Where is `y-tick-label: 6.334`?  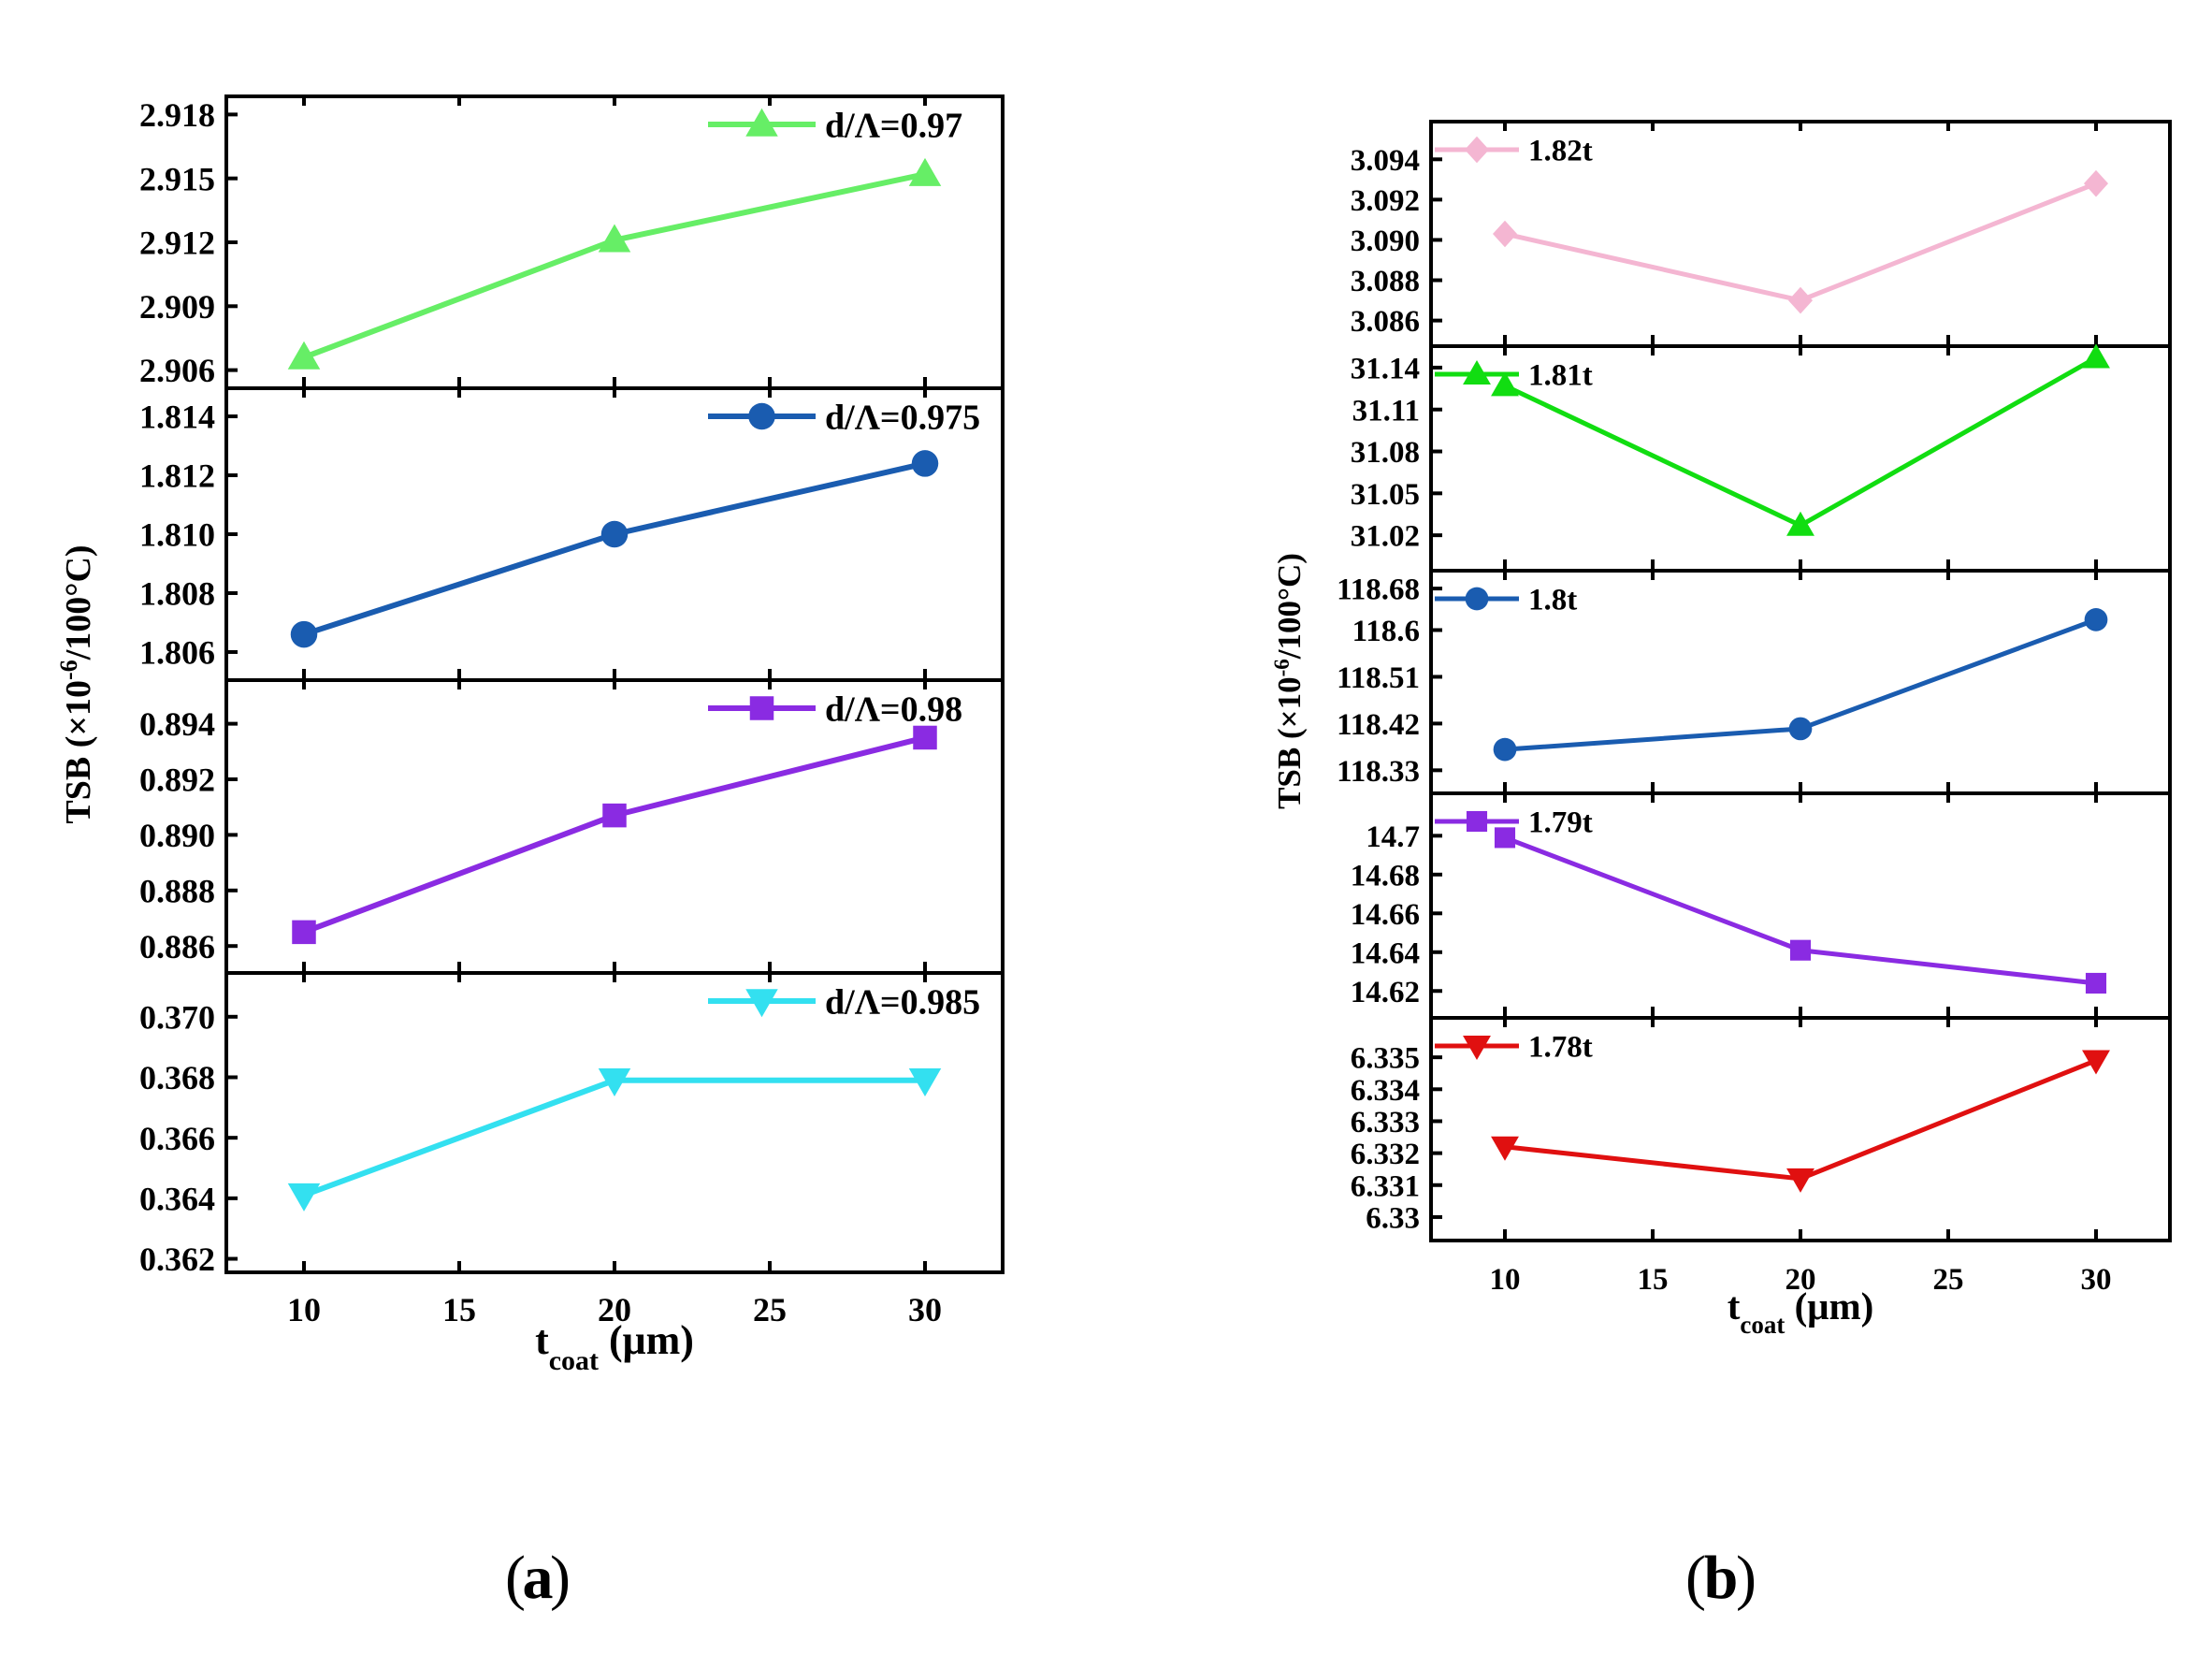 y-tick-label: 6.334 is located at coordinates (1385, 1091).